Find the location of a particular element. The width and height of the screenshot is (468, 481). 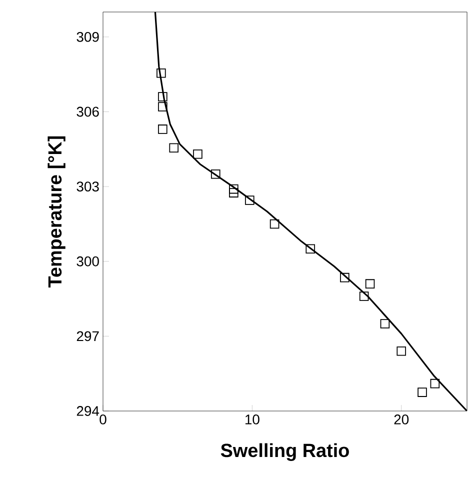

x-tick-label: 20 is located at coordinates (401, 419).